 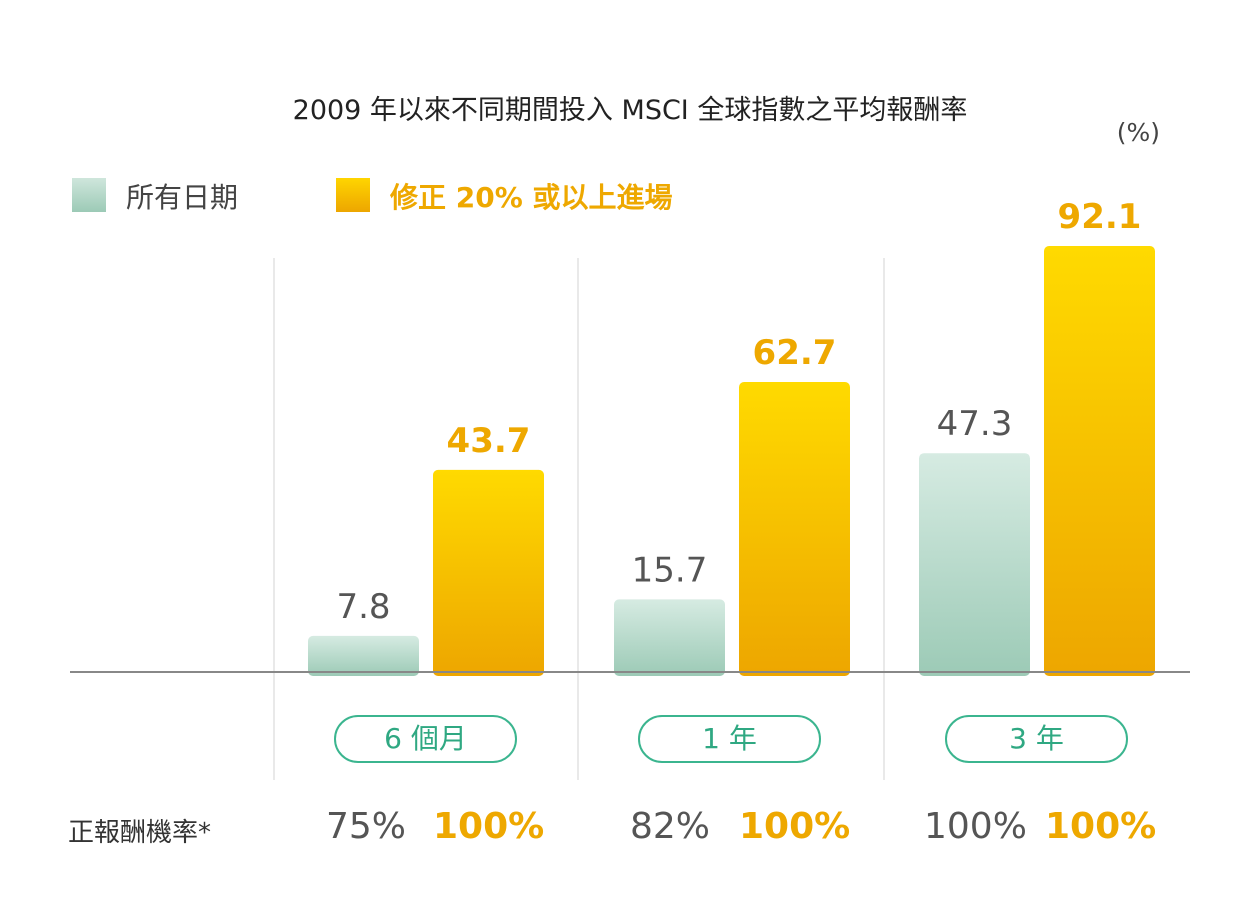 I want to click on bar-all-dates-6-months, so click(x=363, y=655).